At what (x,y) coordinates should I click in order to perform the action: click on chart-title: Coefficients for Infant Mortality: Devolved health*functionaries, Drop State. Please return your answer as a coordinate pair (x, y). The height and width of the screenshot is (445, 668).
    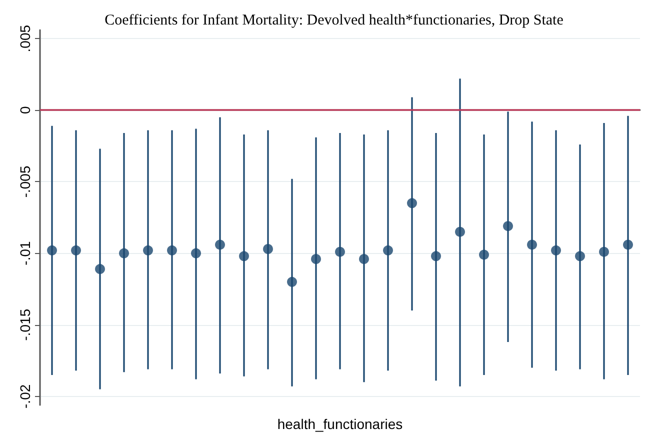
    Looking at the image, I should click on (334, 20).